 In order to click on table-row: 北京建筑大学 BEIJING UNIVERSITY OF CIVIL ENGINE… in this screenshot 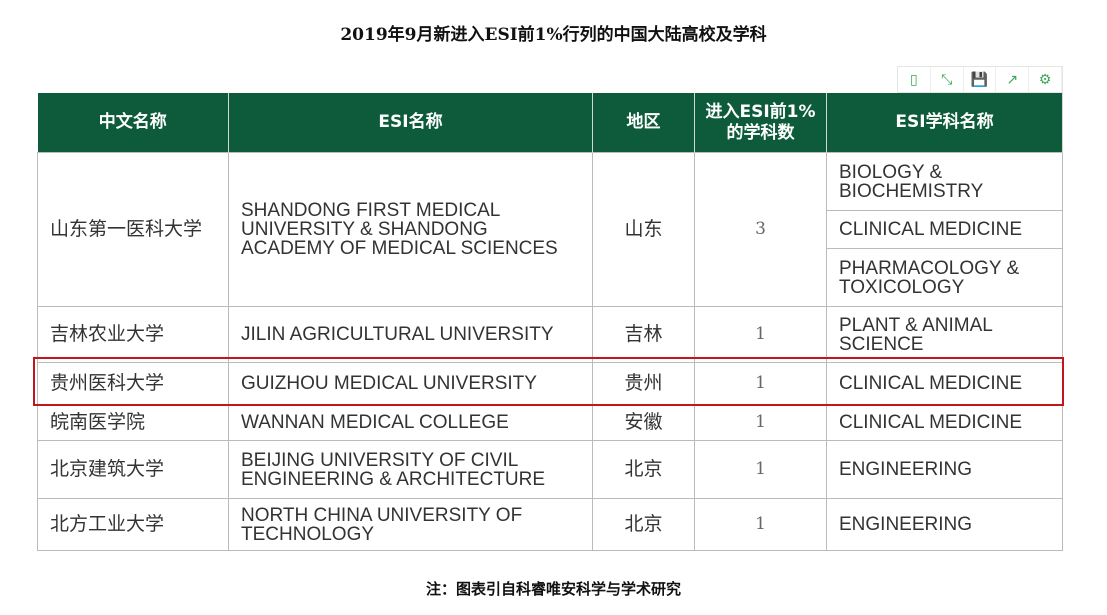, I will do `click(550, 469)`.